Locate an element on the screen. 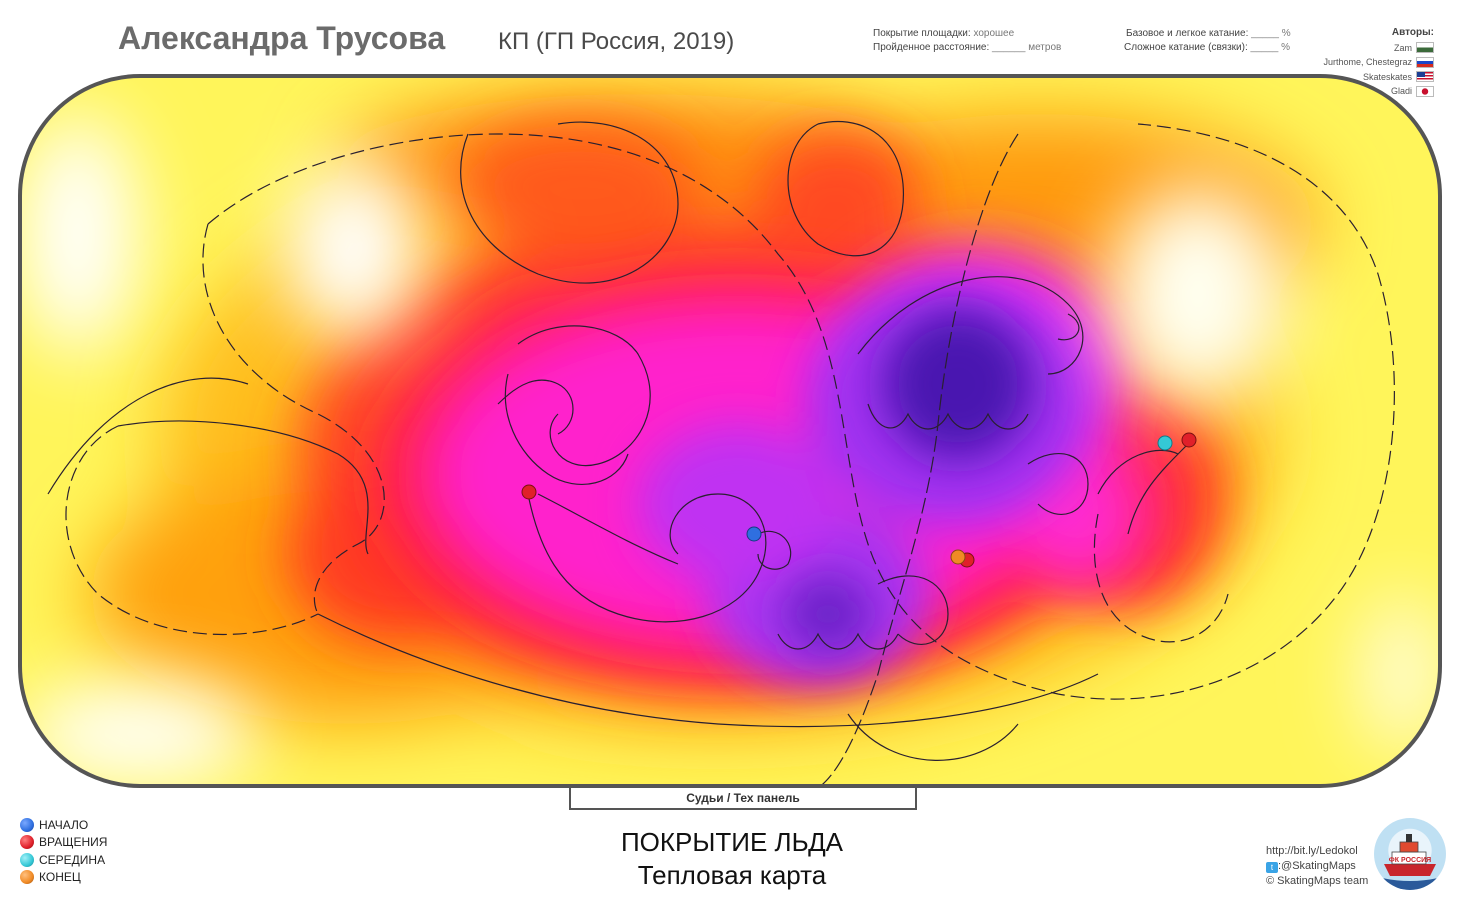 This screenshot has height=911, width=1460. legend: НАЧАЛО ВРАЩЕНИЯ СЕРЕДИНА КОНЕЦ is located at coordinates (63, 851).